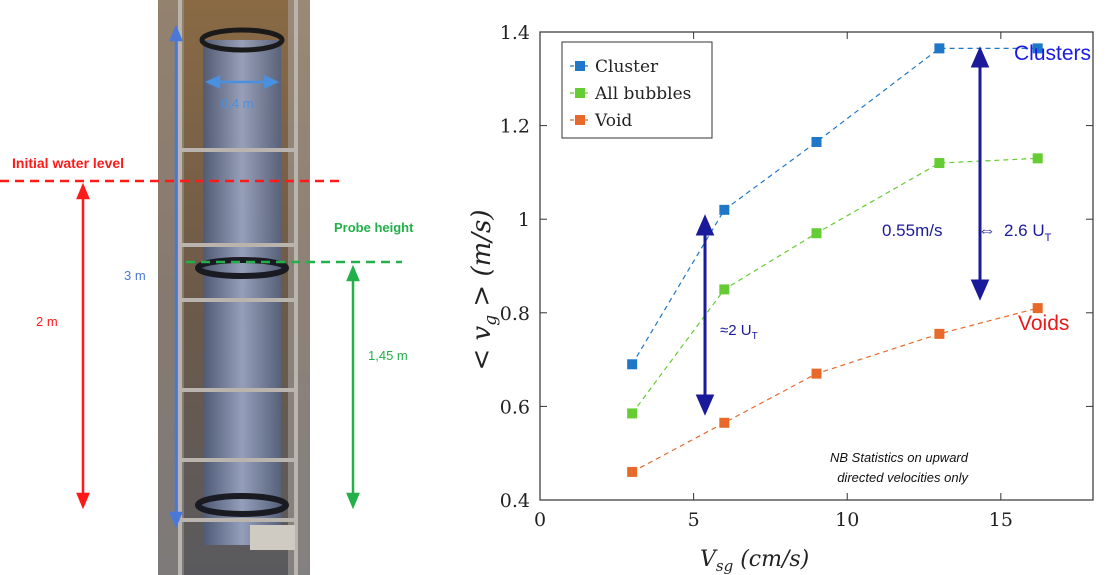 The image size is (1112, 575). What do you see at coordinates (613, 121) in the screenshot?
I see `legend-label-2: Void` at bounding box center [613, 121].